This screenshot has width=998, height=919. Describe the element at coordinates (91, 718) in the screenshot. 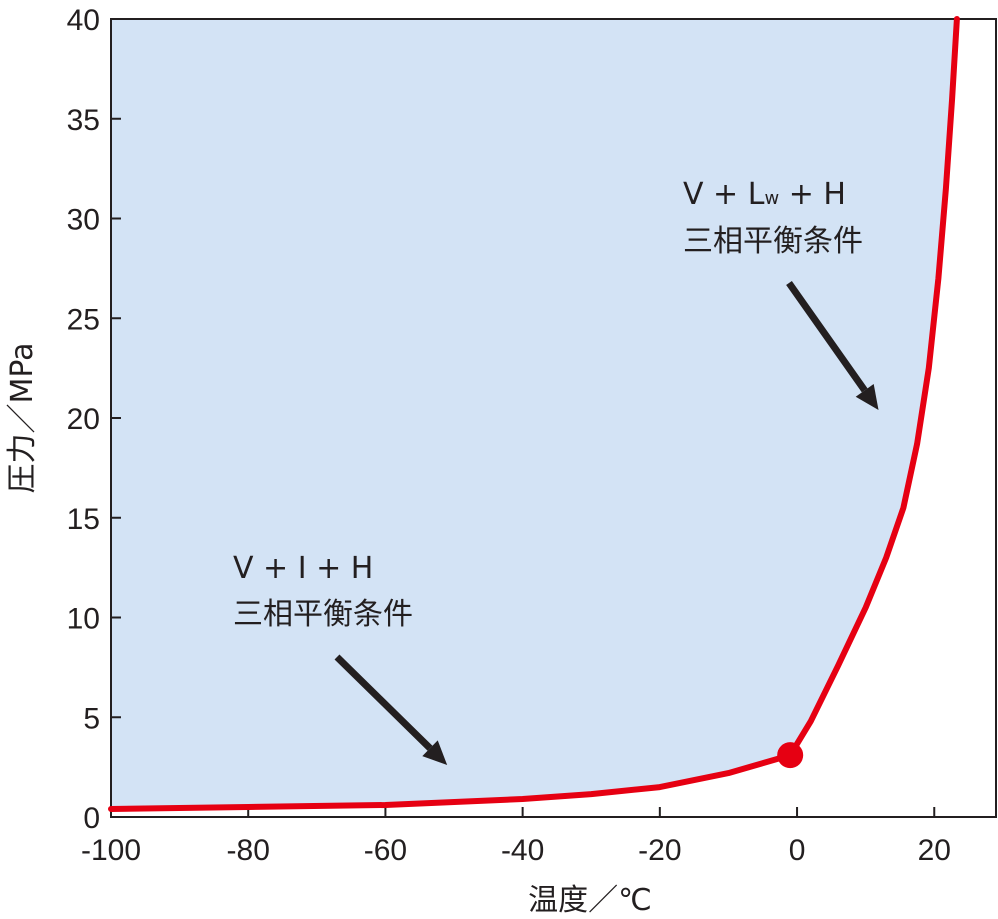

I see `y-tick-label: 5` at that location.